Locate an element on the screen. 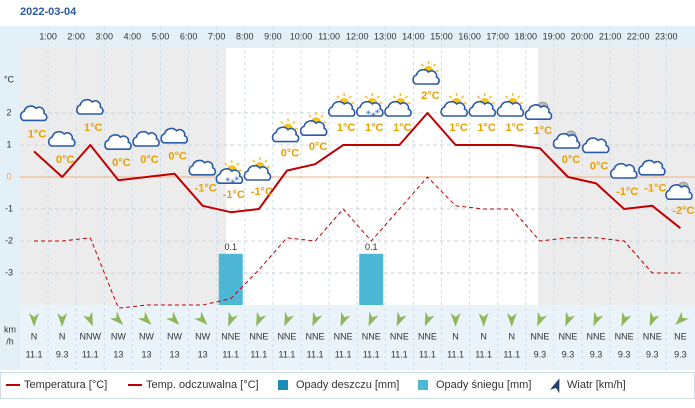 Image resolution: width=695 pixels, height=408 pixels. y-tick-label: 2 is located at coordinates (8, 112).